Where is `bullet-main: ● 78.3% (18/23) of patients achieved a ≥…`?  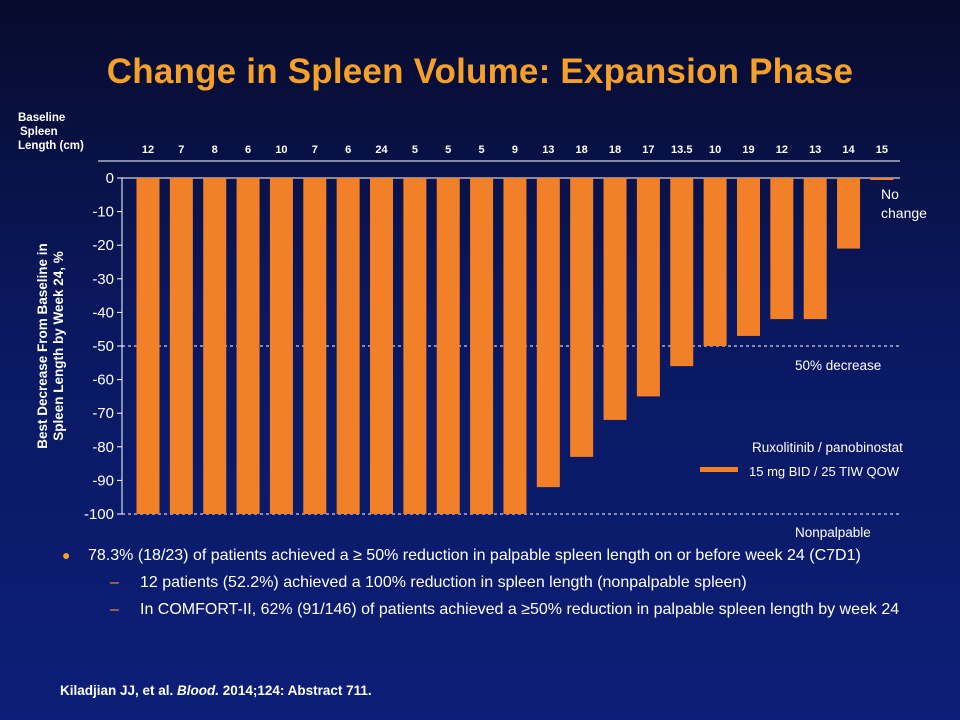 bullet-main: ● 78.3% (18/23) of patients achieved a ≥… is located at coordinates (485, 555).